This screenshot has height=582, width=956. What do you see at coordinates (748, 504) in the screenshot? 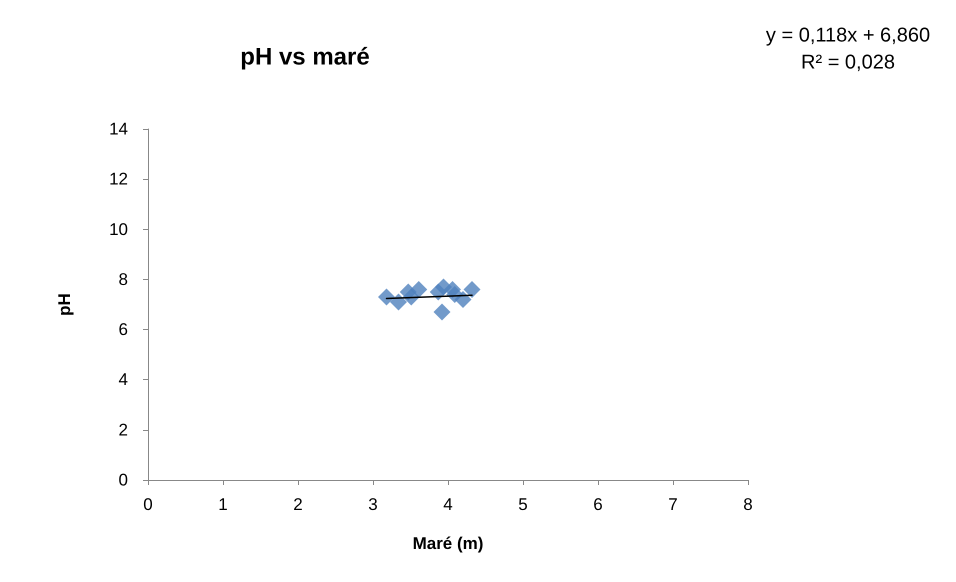
I see `x-tick-label: 8` at bounding box center [748, 504].